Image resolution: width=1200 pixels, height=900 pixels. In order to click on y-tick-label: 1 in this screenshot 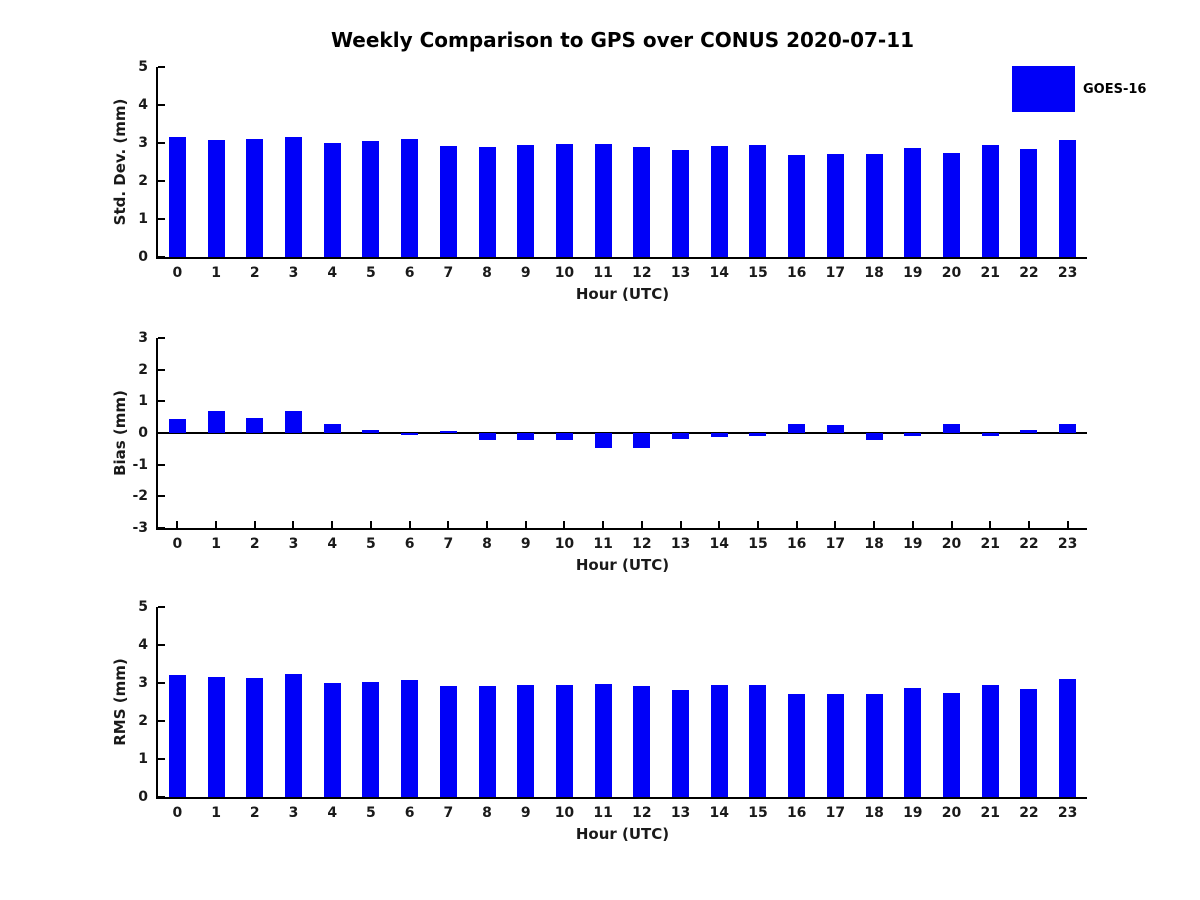, I will do `click(143, 401)`.